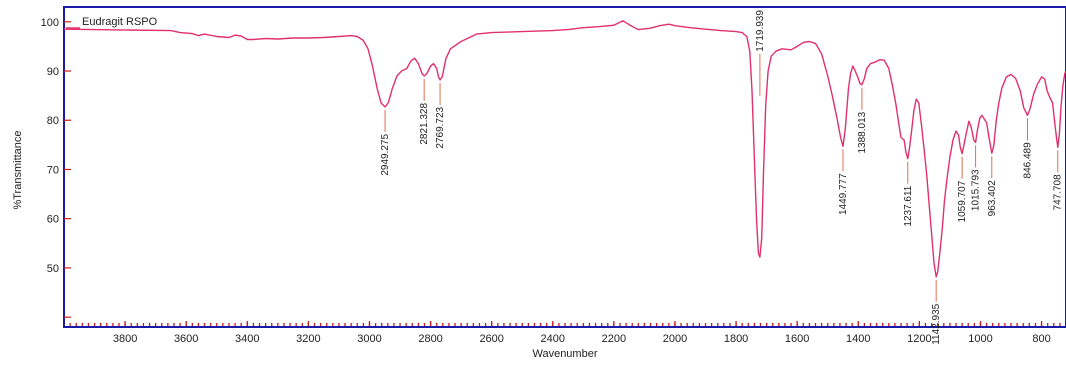 The height and width of the screenshot is (367, 1066). What do you see at coordinates (125, 339) in the screenshot?
I see `x-tick-label: 3800` at bounding box center [125, 339].